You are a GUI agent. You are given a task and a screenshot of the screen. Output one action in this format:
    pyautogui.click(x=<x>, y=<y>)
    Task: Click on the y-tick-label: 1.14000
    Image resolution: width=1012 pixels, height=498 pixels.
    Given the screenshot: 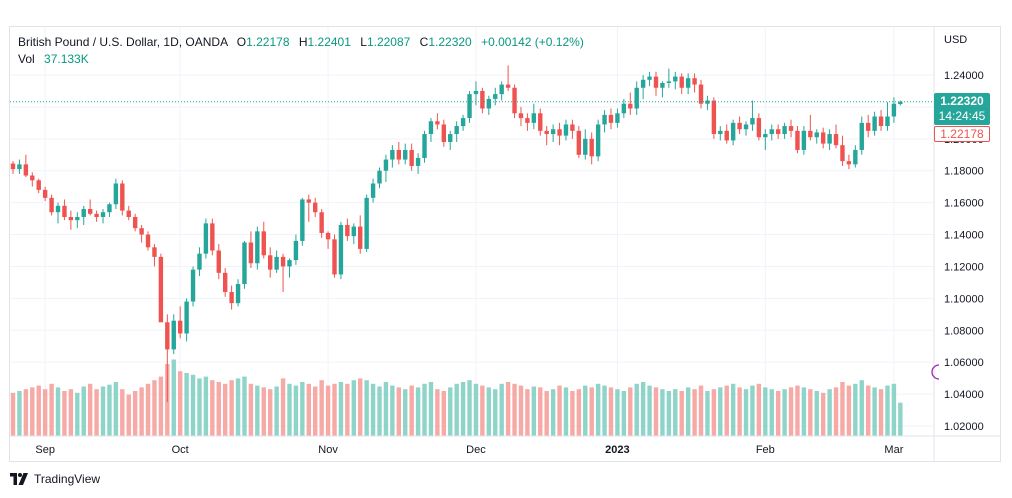 What is the action you would take?
    pyautogui.click(x=964, y=236)
    